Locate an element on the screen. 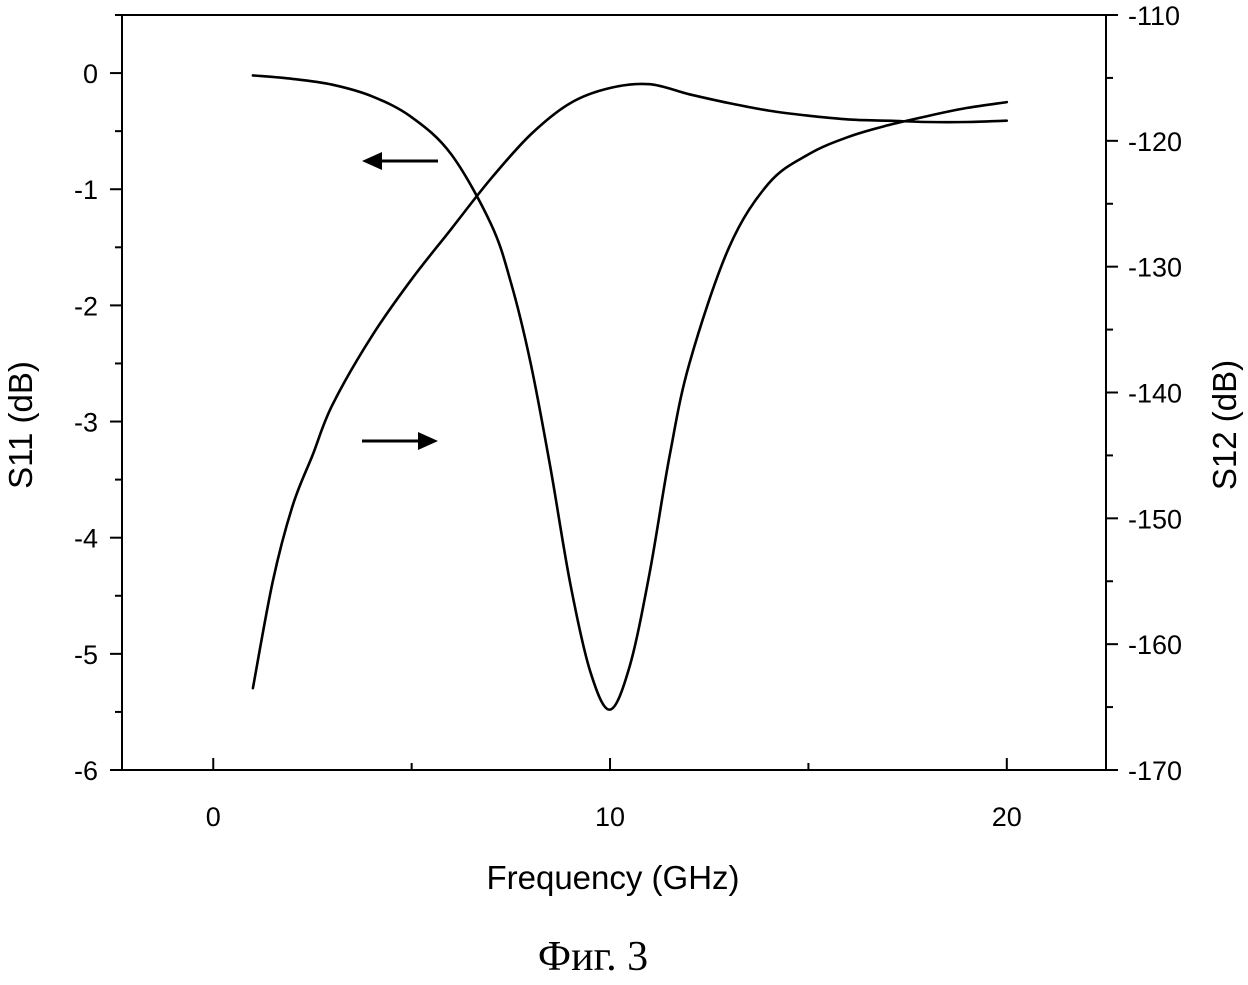 The height and width of the screenshot is (985, 1248). right-y-tick-label: -110 is located at coordinates (1154, 16).